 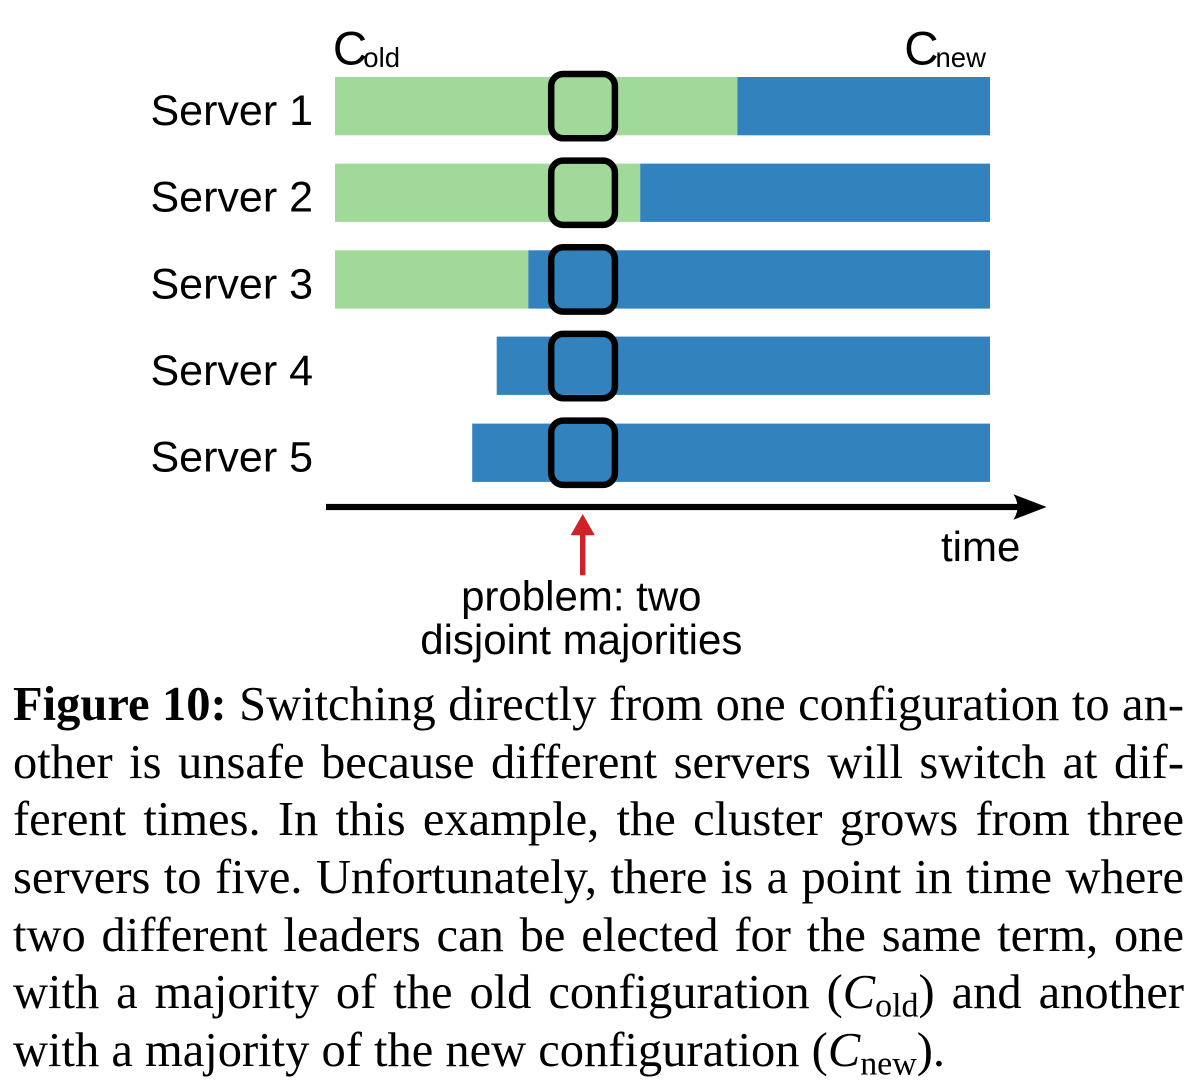 What do you see at coordinates (980, 546) in the screenshot?
I see `svg-text: time` at bounding box center [980, 546].